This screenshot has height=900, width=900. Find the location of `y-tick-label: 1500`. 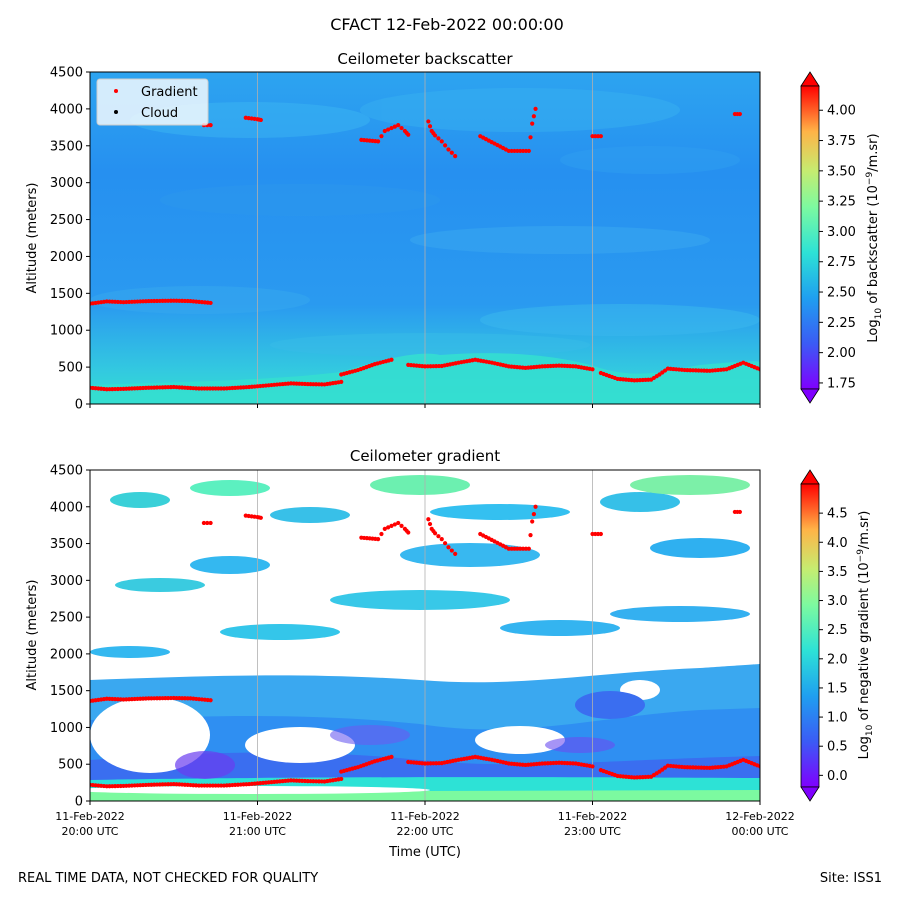

y-tick-label: 1500 is located at coordinates (66, 691).